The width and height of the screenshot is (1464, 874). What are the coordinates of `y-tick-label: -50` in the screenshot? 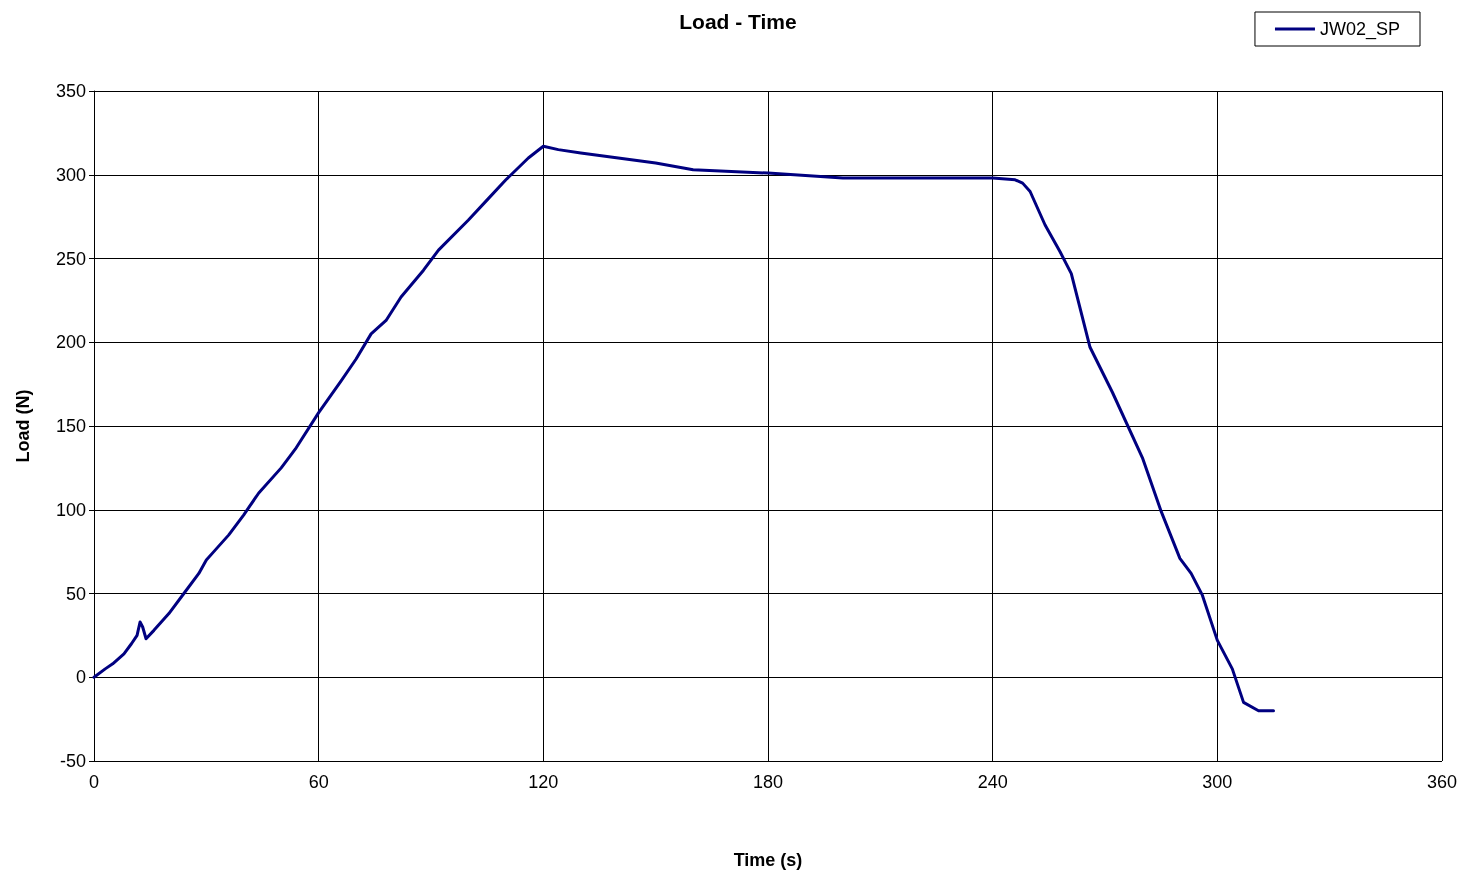 It's located at (72, 761).